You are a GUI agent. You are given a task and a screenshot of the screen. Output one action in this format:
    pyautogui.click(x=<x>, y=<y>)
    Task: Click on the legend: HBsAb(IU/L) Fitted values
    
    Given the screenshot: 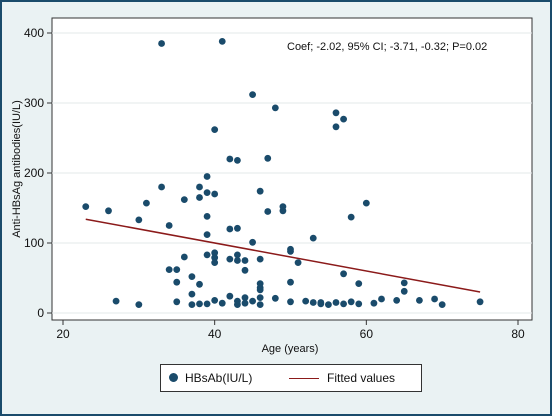 What is the action you would take?
    pyautogui.click(x=291, y=378)
    